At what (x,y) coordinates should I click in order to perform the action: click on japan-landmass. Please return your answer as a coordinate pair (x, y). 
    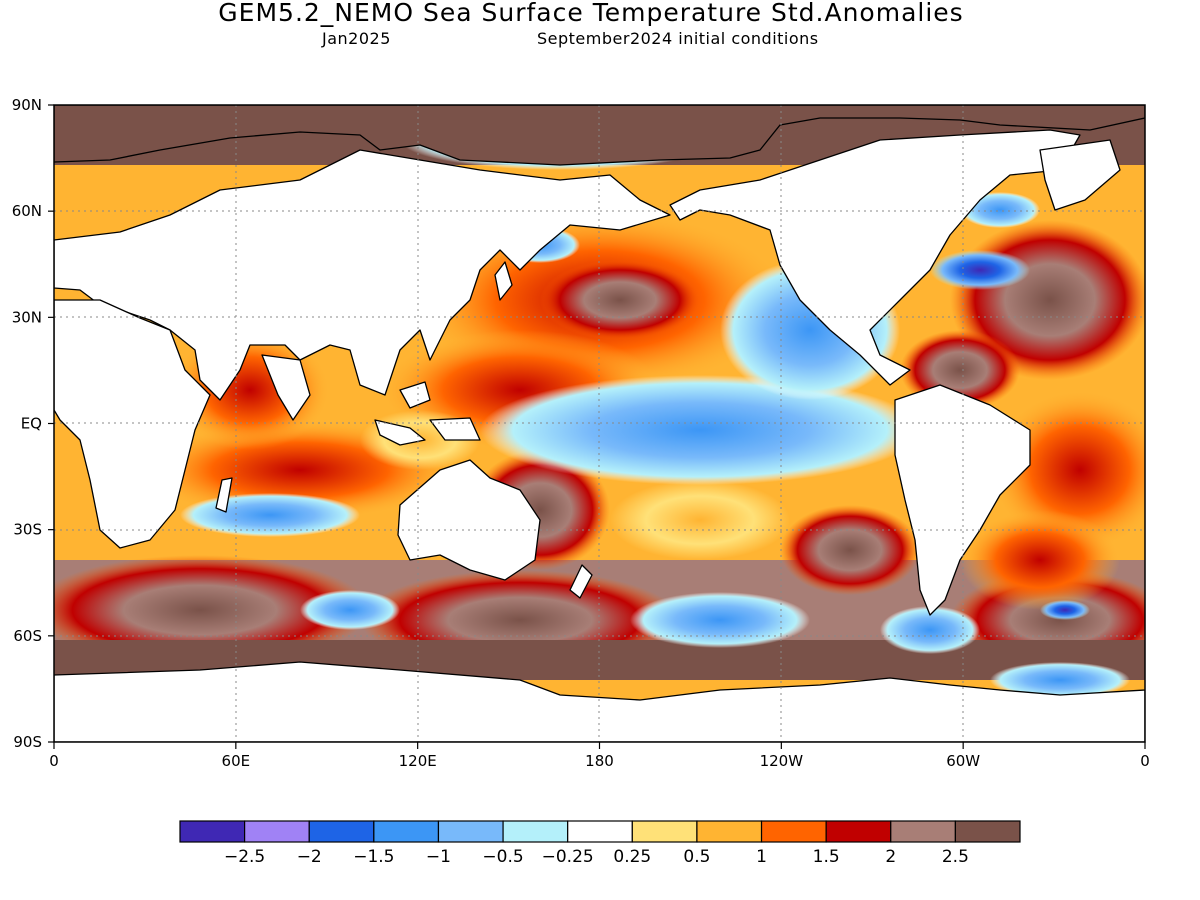
    Looking at the image, I should click on (503, 281).